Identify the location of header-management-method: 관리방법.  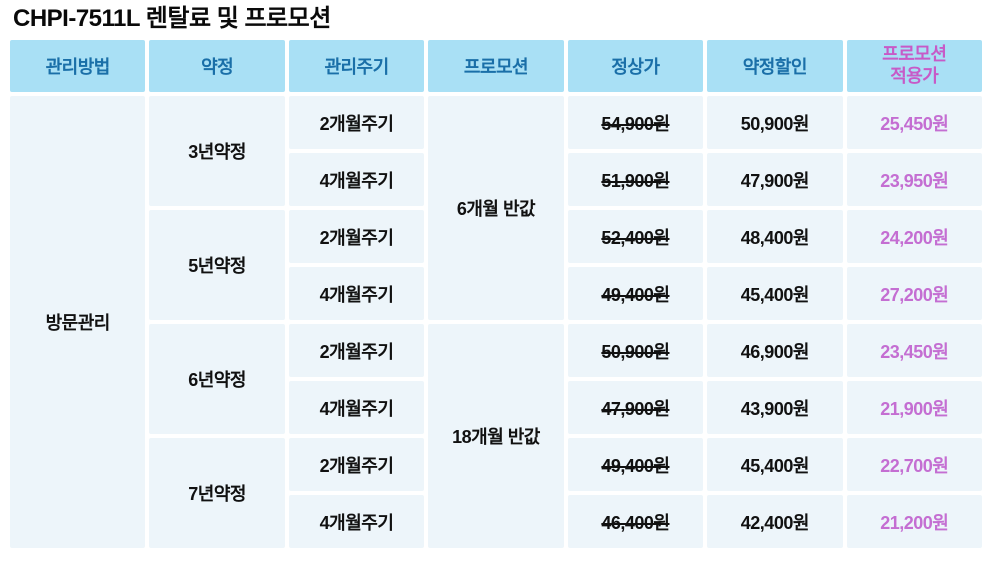
(78, 66).